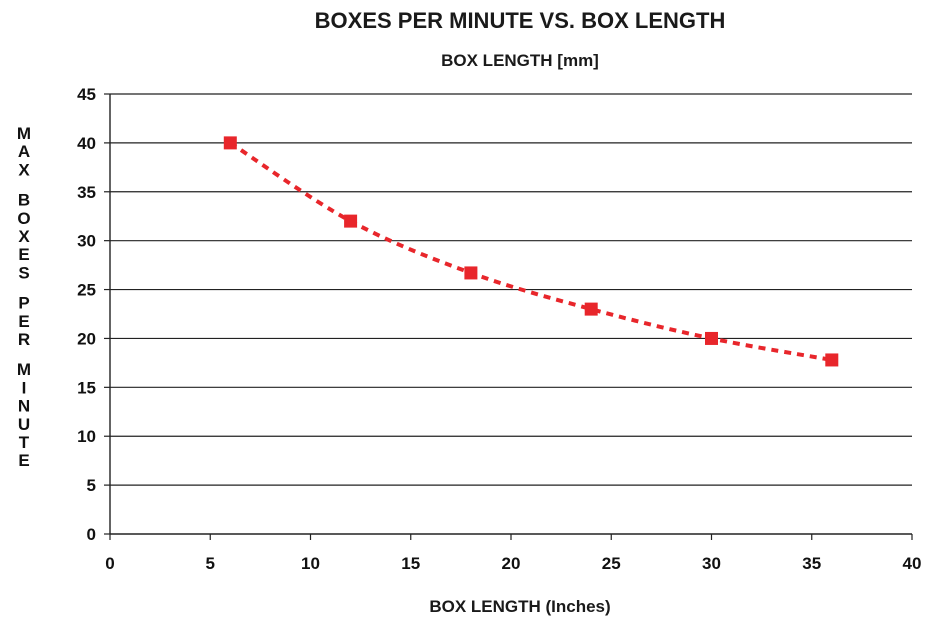 The height and width of the screenshot is (617, 933). I want to click on y-axis-label-letter: N, so click(24, 406).